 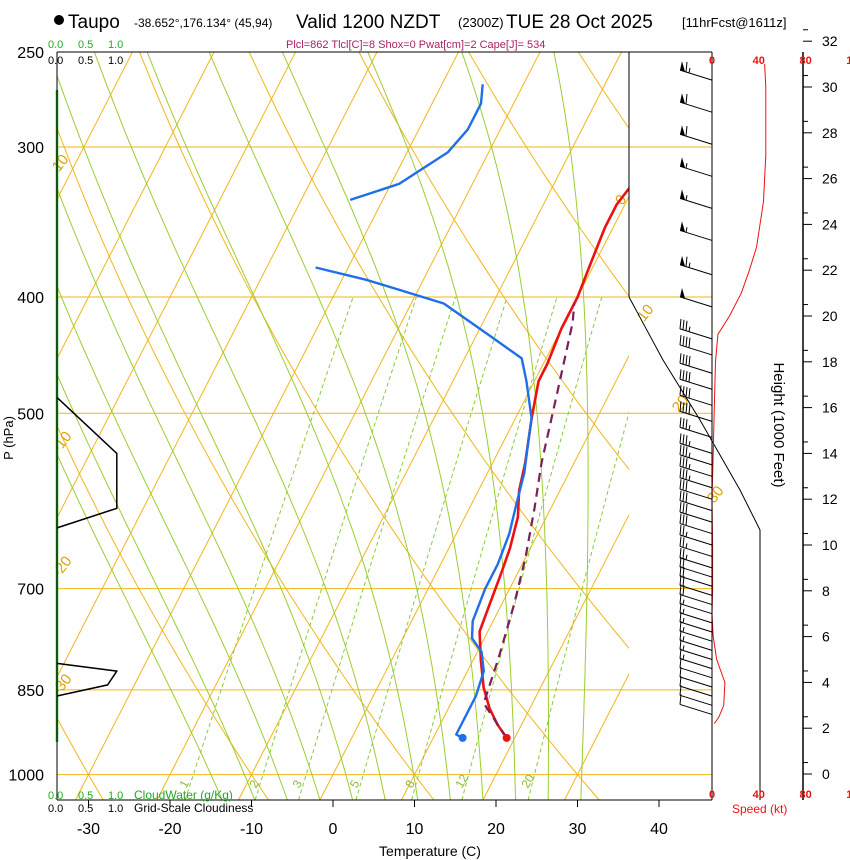 What do you see at coordinates (826, 728) in the screenshot?
I see `height-tick-label: 2` at bounding box center [826, 728].